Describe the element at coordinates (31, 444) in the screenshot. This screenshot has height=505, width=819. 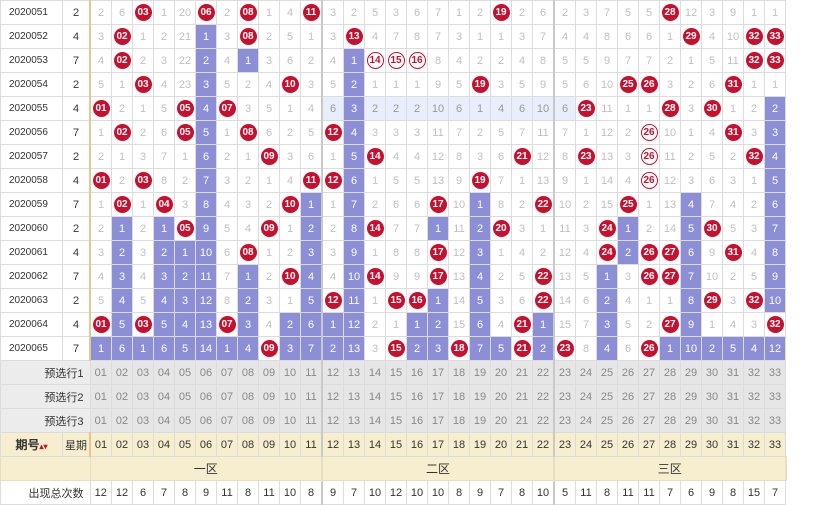
I see `issue-sort-header: 期号▴▾` at that location.